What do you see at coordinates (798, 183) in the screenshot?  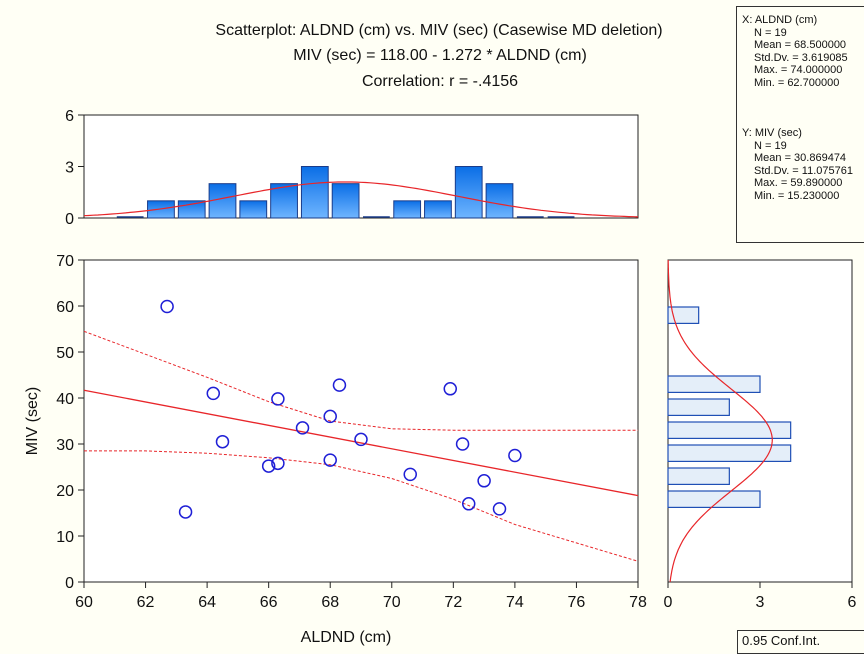 I see `y-stats-max: Max. = 59.890000` at bounding box center [798, 183].